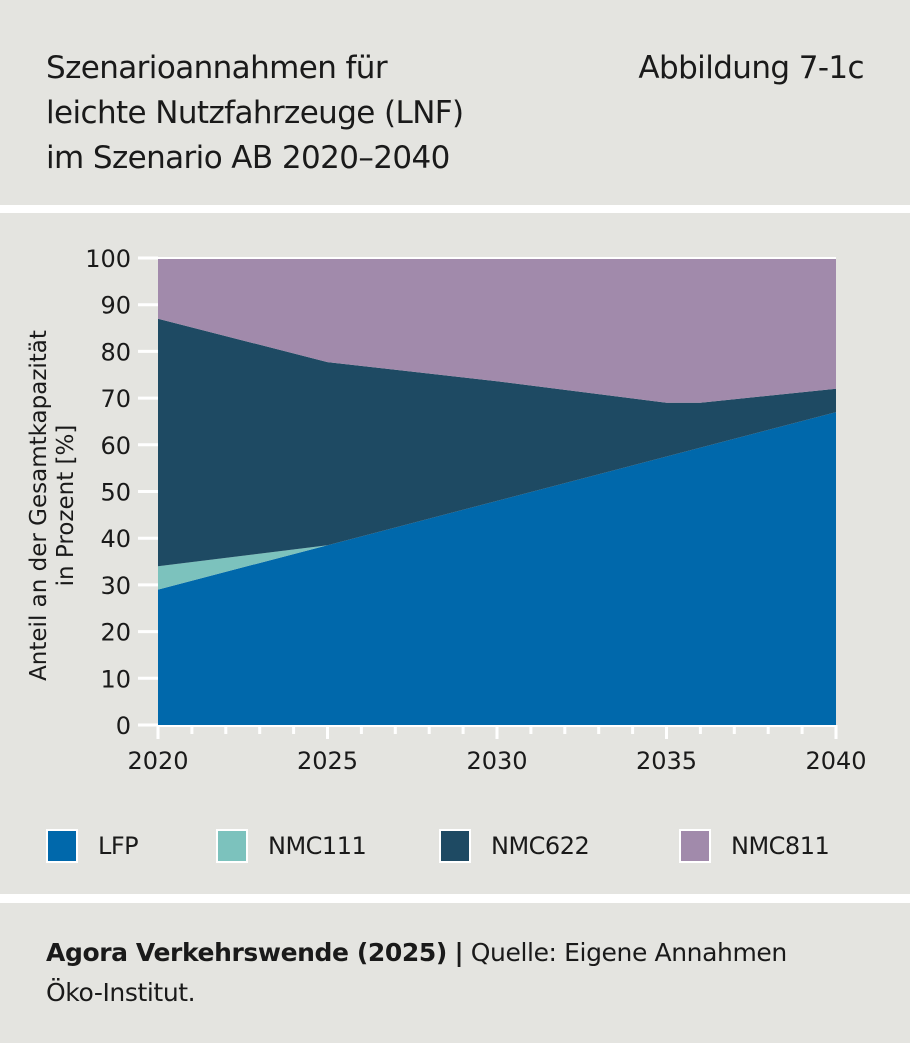 This screenshot has width=910, height=1043. Describe the element at coordinates (217, 68) in the screenshot. I see `title-line-1: Szenarioannahmen für` at that location.